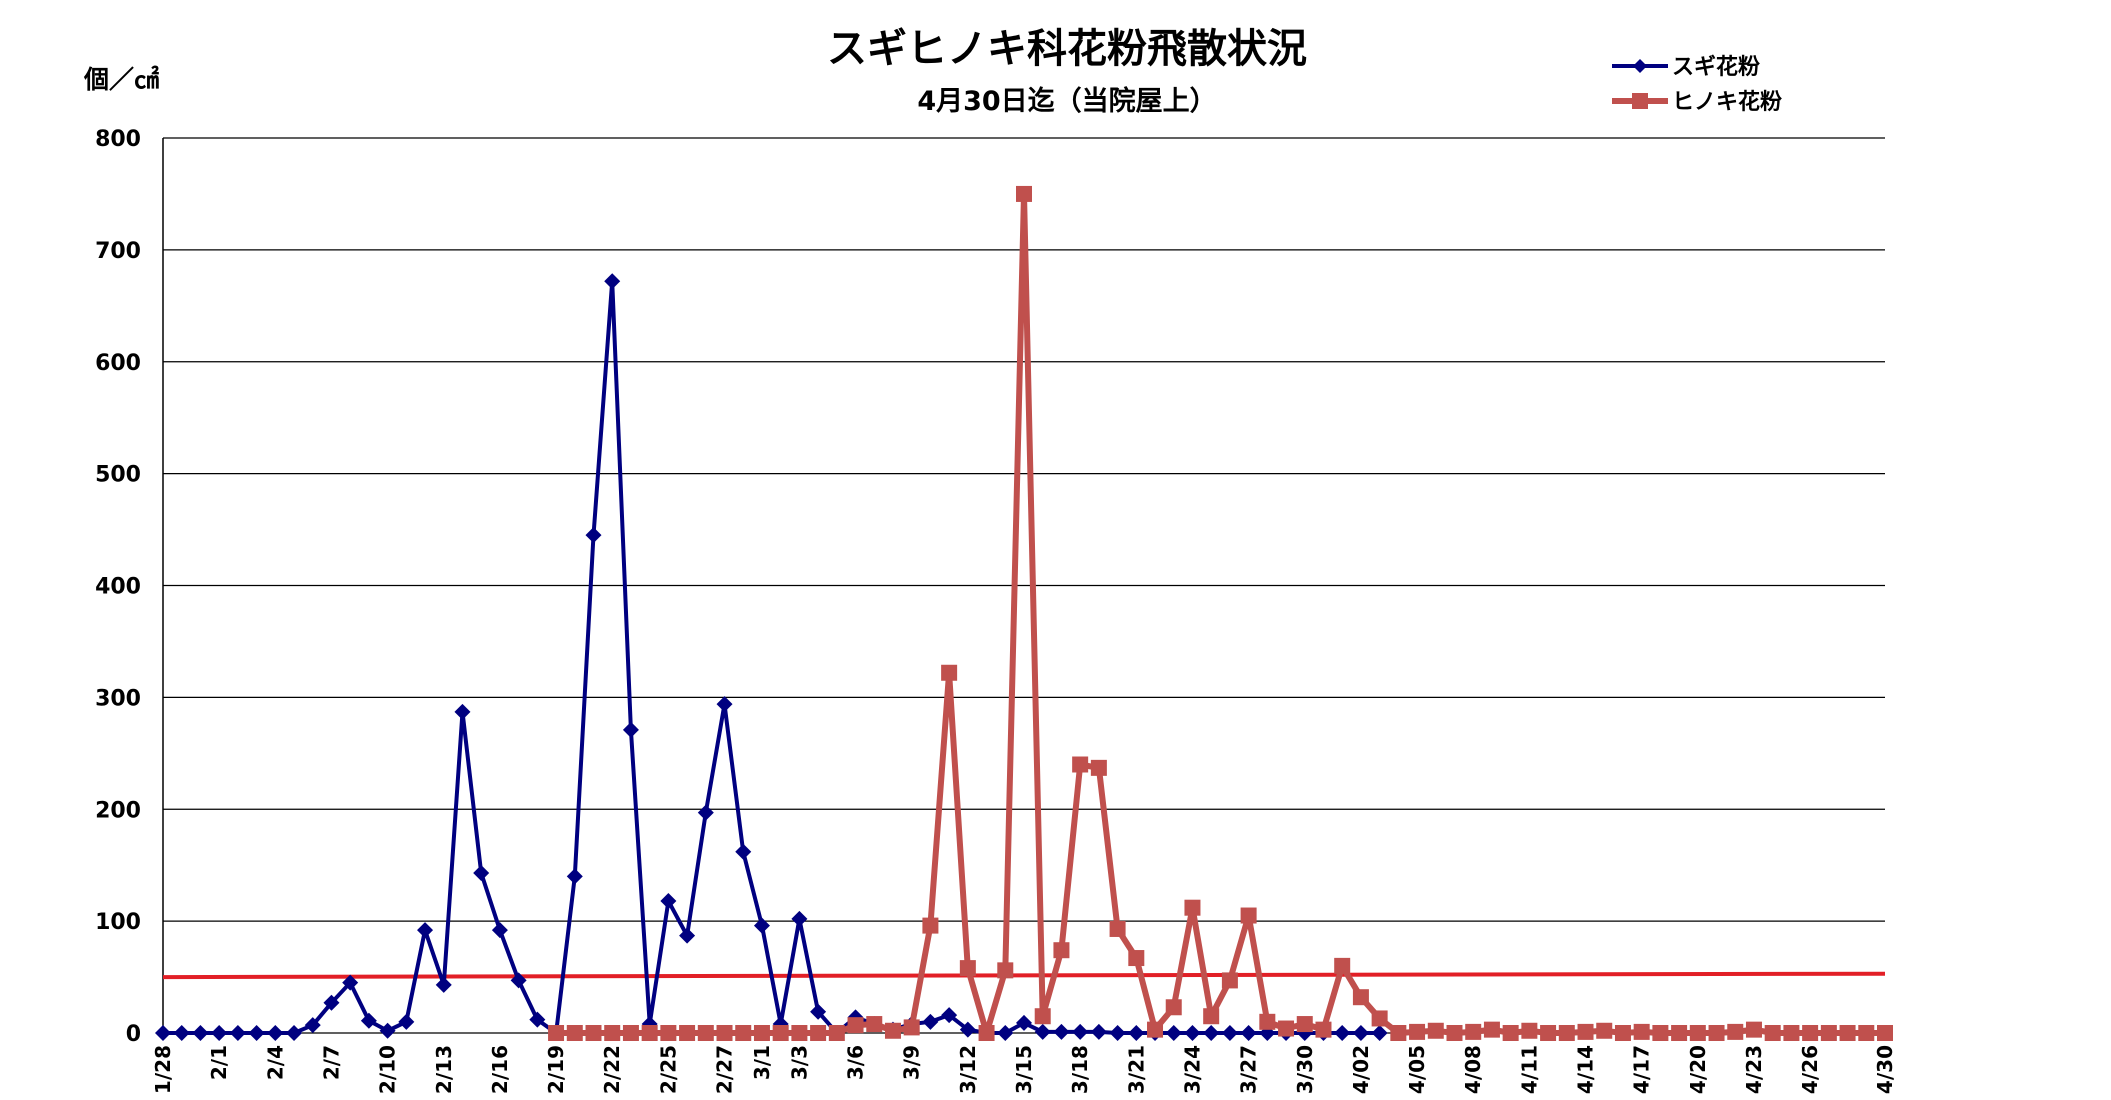 The image size is (2111, 1100). I want to click on y-tick-label: 600, so click(118, 363).